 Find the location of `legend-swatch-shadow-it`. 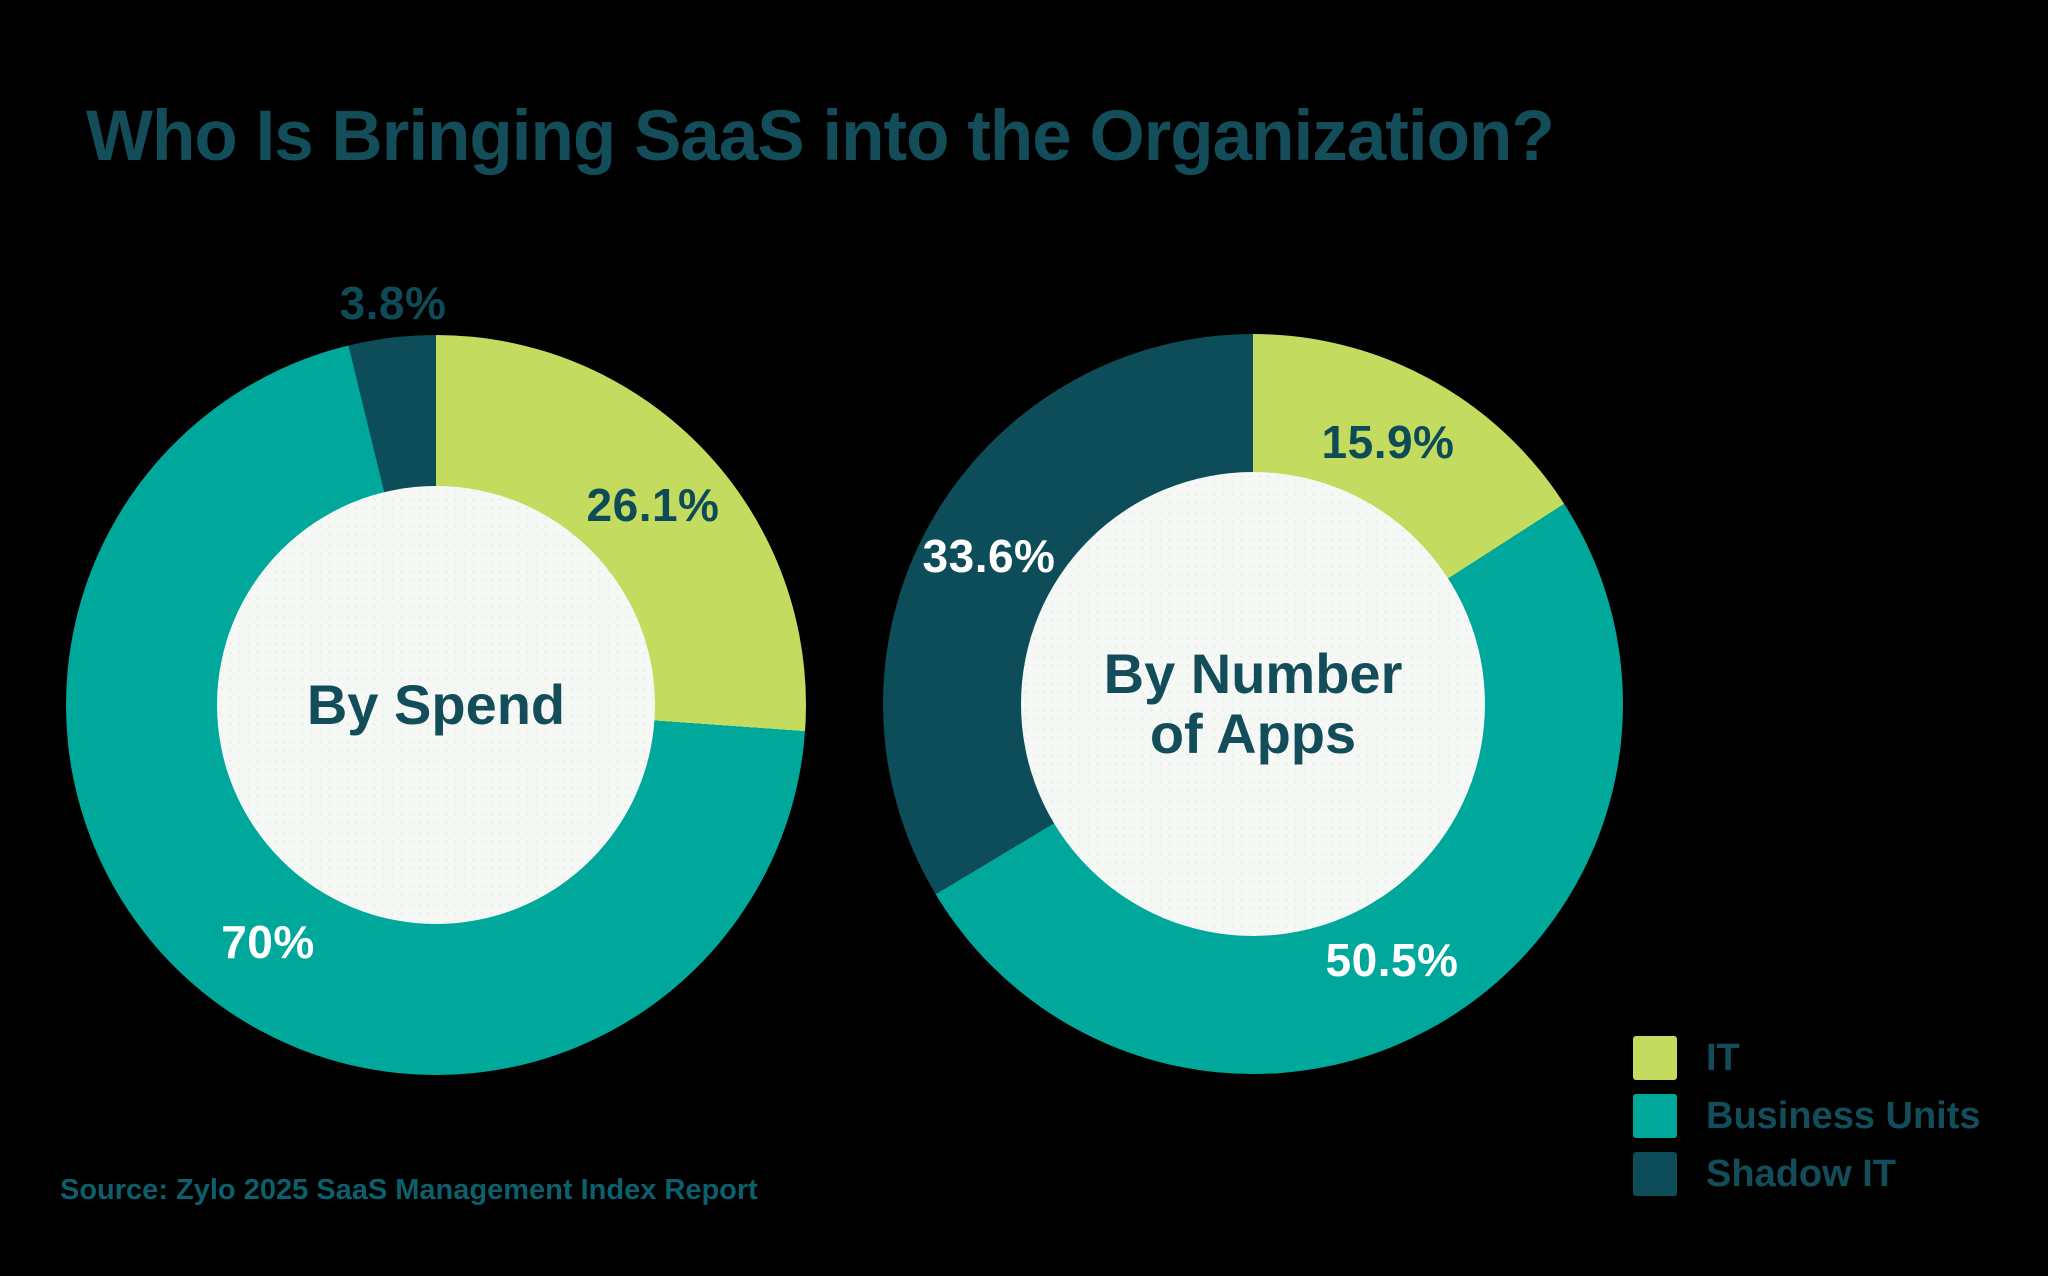

legend-swatch-shadow-it is located at coordinates (1655, 1174).